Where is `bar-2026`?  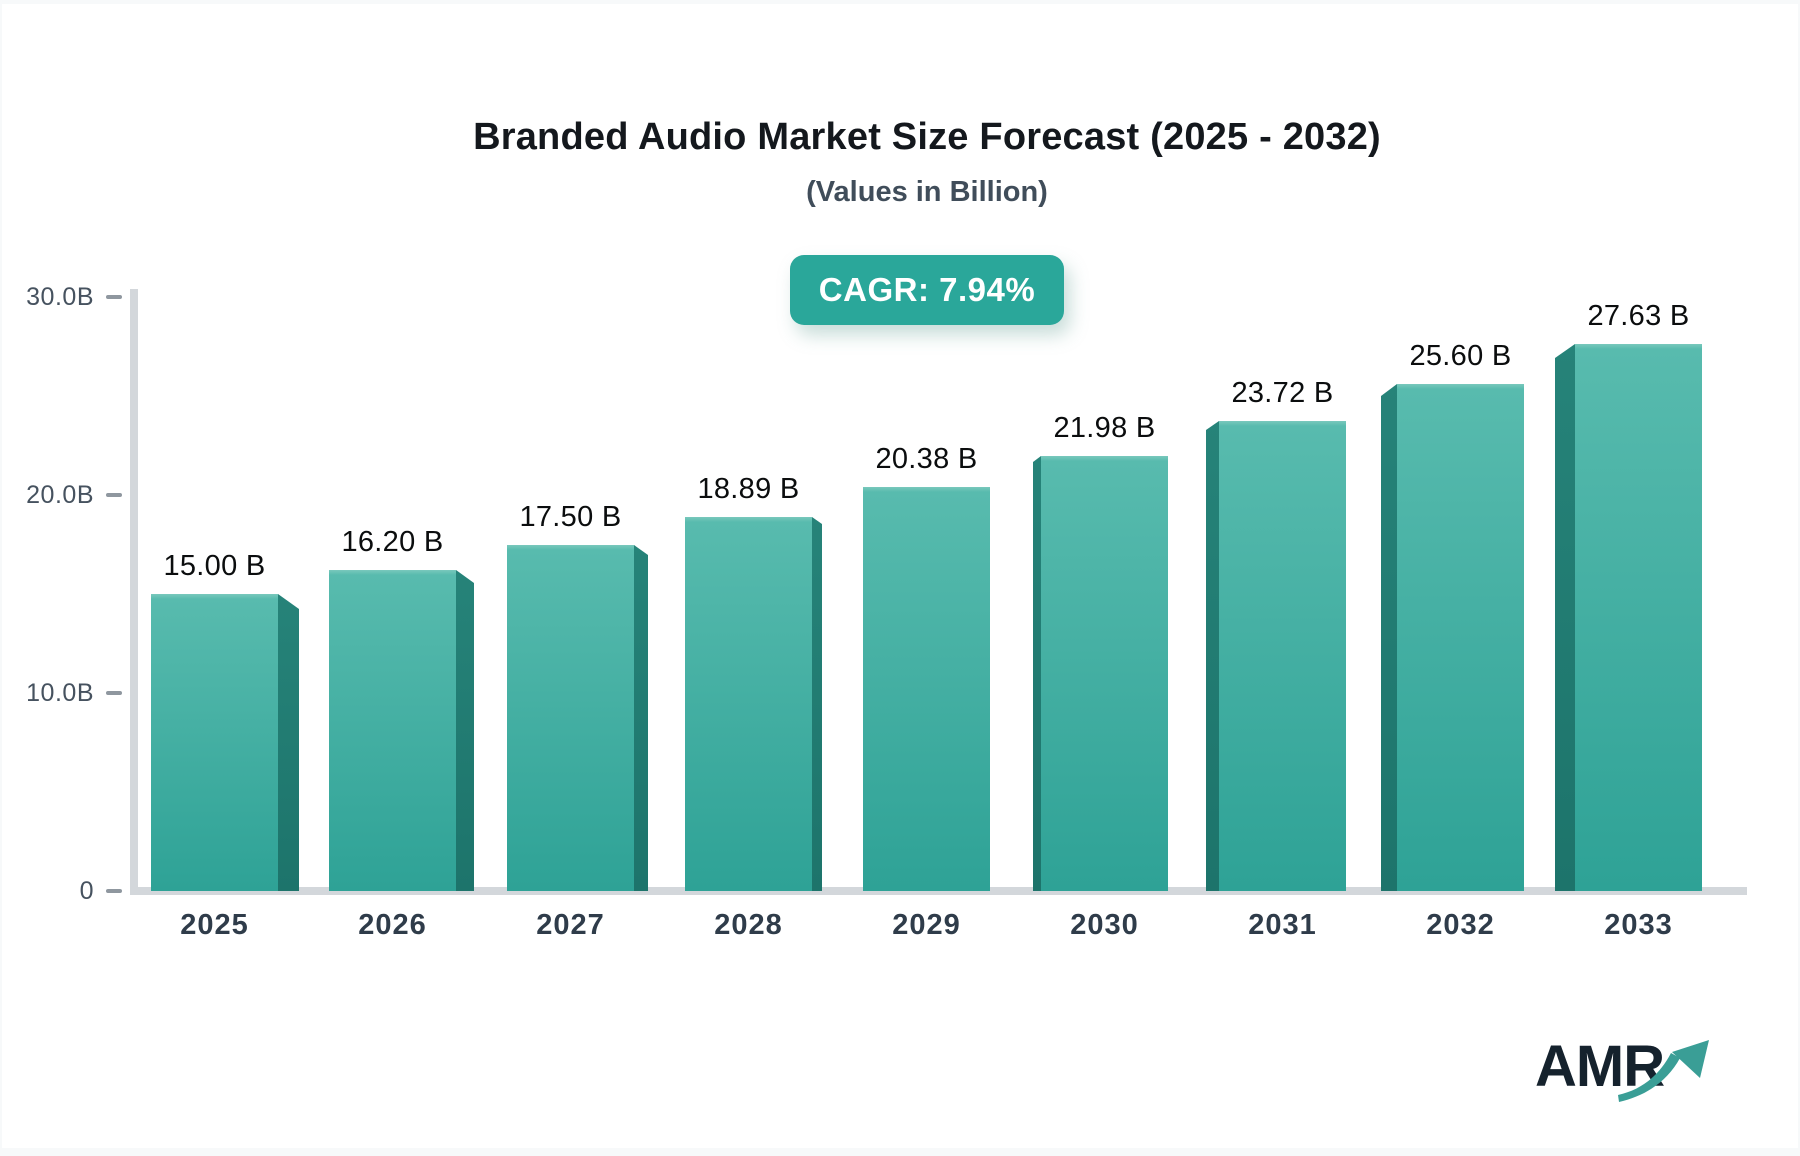
bar-2026 is located at coordinates (392, 730).